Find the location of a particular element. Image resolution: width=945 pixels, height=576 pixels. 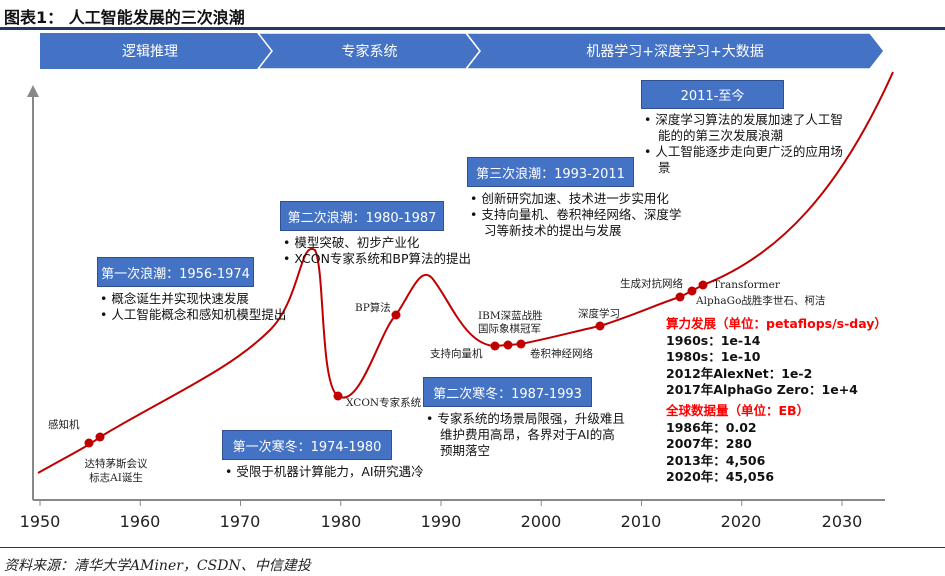

compute-heading: 算力发展（单位：petaflops/s-day） is located at coordinates (776, 323).